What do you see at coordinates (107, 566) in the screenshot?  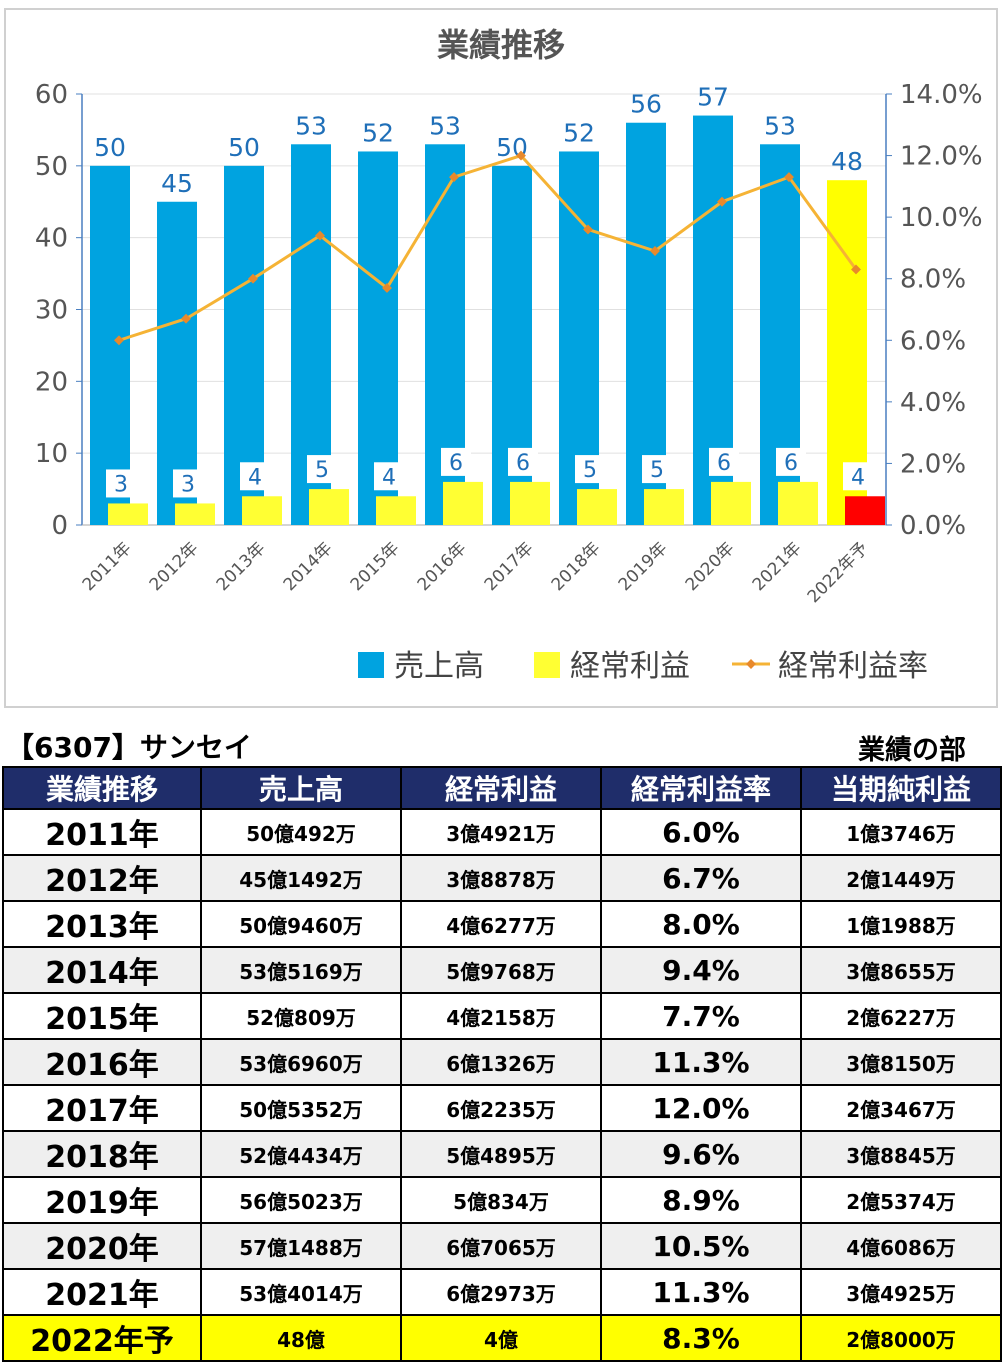 I see `x-axis-label: 2011年` at bounding box center [107, 566].